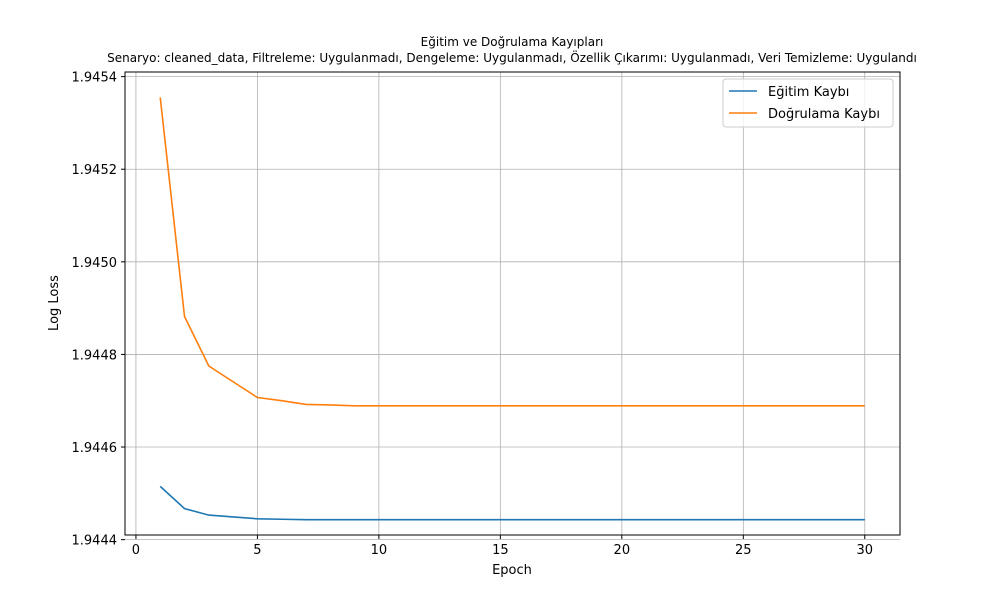 The width and height of the screenshot is (1000, 604). I want to click on y-tick-label: 1.9452, so click(95, 170).